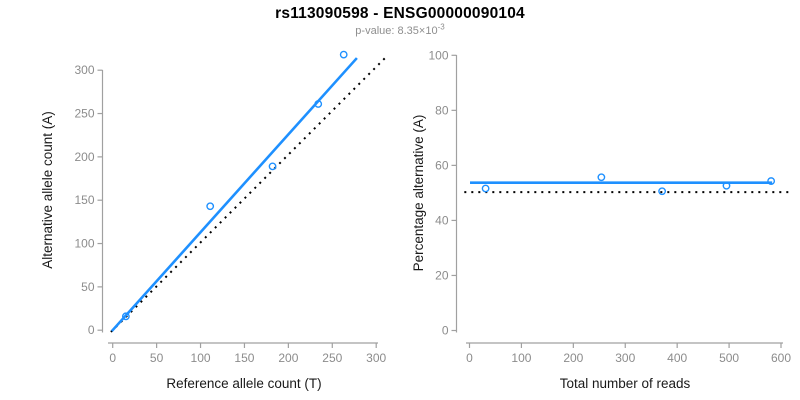  I want to click on x-tick-label: 150, so click(244, 358).